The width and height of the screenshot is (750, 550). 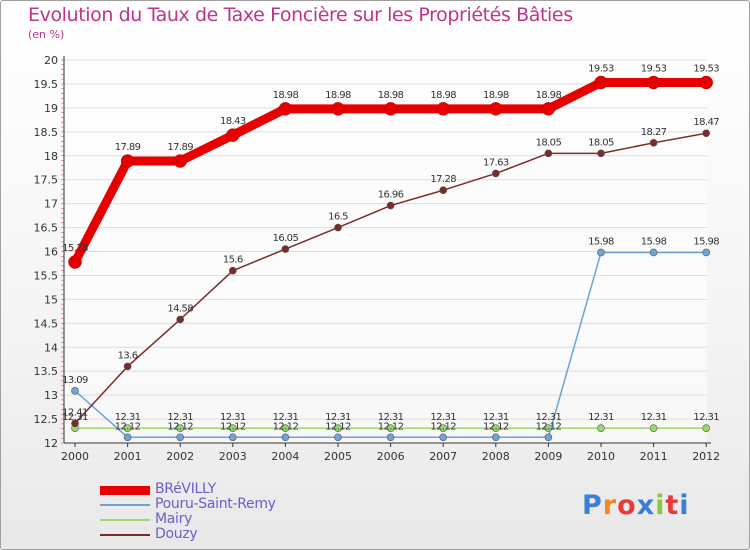 What do you see at coordinates (706, 456) in the screenshot?
I see `x-tick-label: 2012` at bounding box center [706, 456].